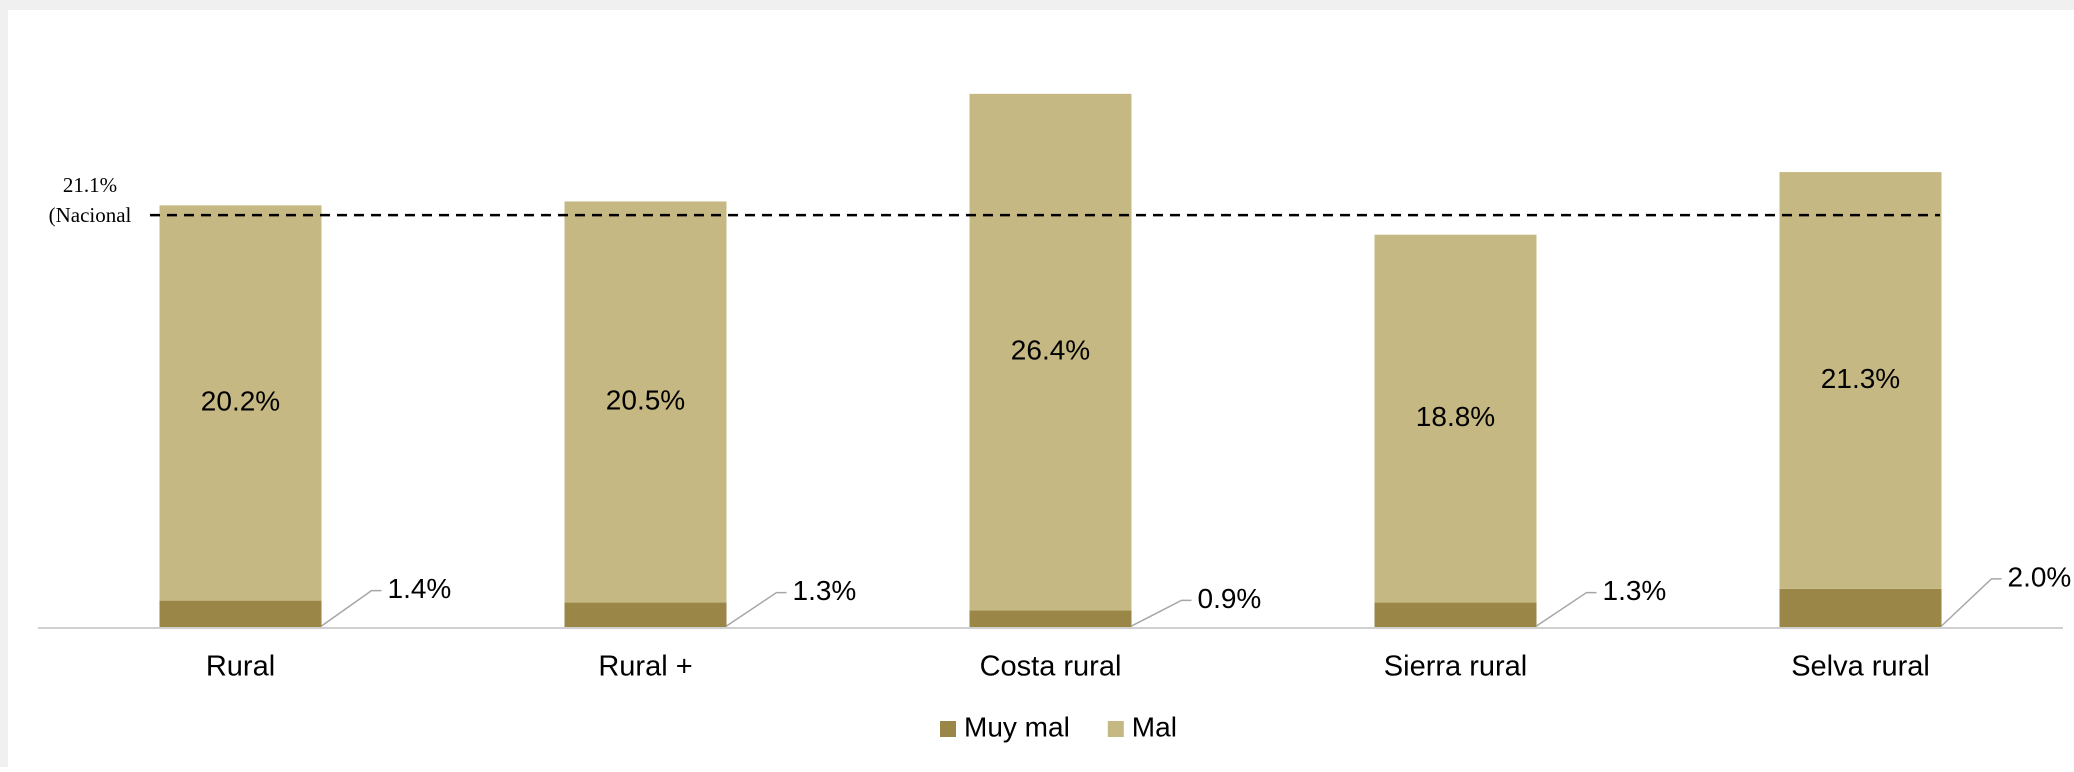 This screenshot has width=2074, height=772. Describe the element at coordinates (420, 588) in the screenshot. I see `data-label: 1.4%` at that location.